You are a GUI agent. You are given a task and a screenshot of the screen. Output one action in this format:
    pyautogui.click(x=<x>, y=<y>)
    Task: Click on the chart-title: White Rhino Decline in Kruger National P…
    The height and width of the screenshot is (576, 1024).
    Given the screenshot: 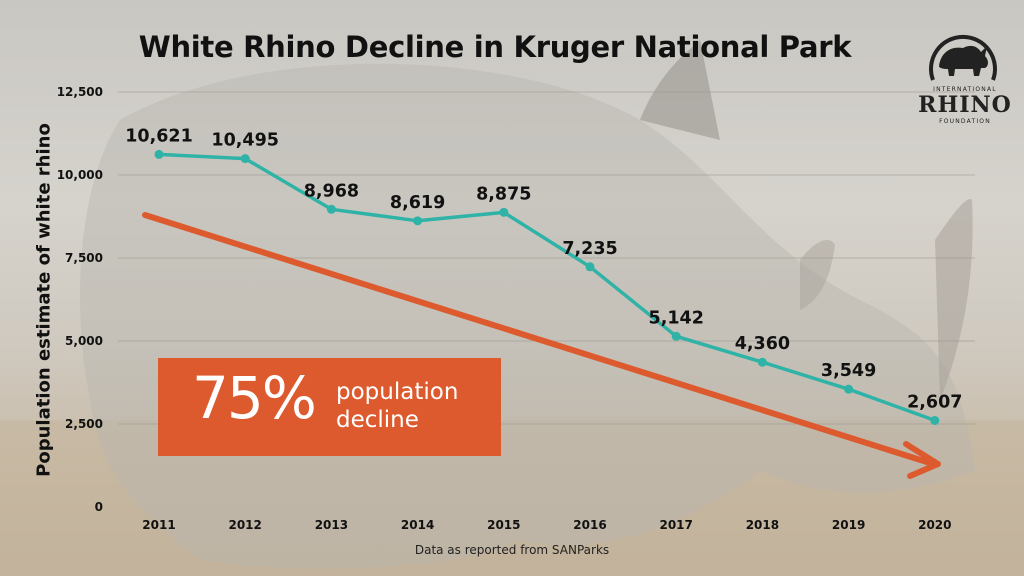 What is the action you would take?
    pyautogui.click(x=495, y=47)
    